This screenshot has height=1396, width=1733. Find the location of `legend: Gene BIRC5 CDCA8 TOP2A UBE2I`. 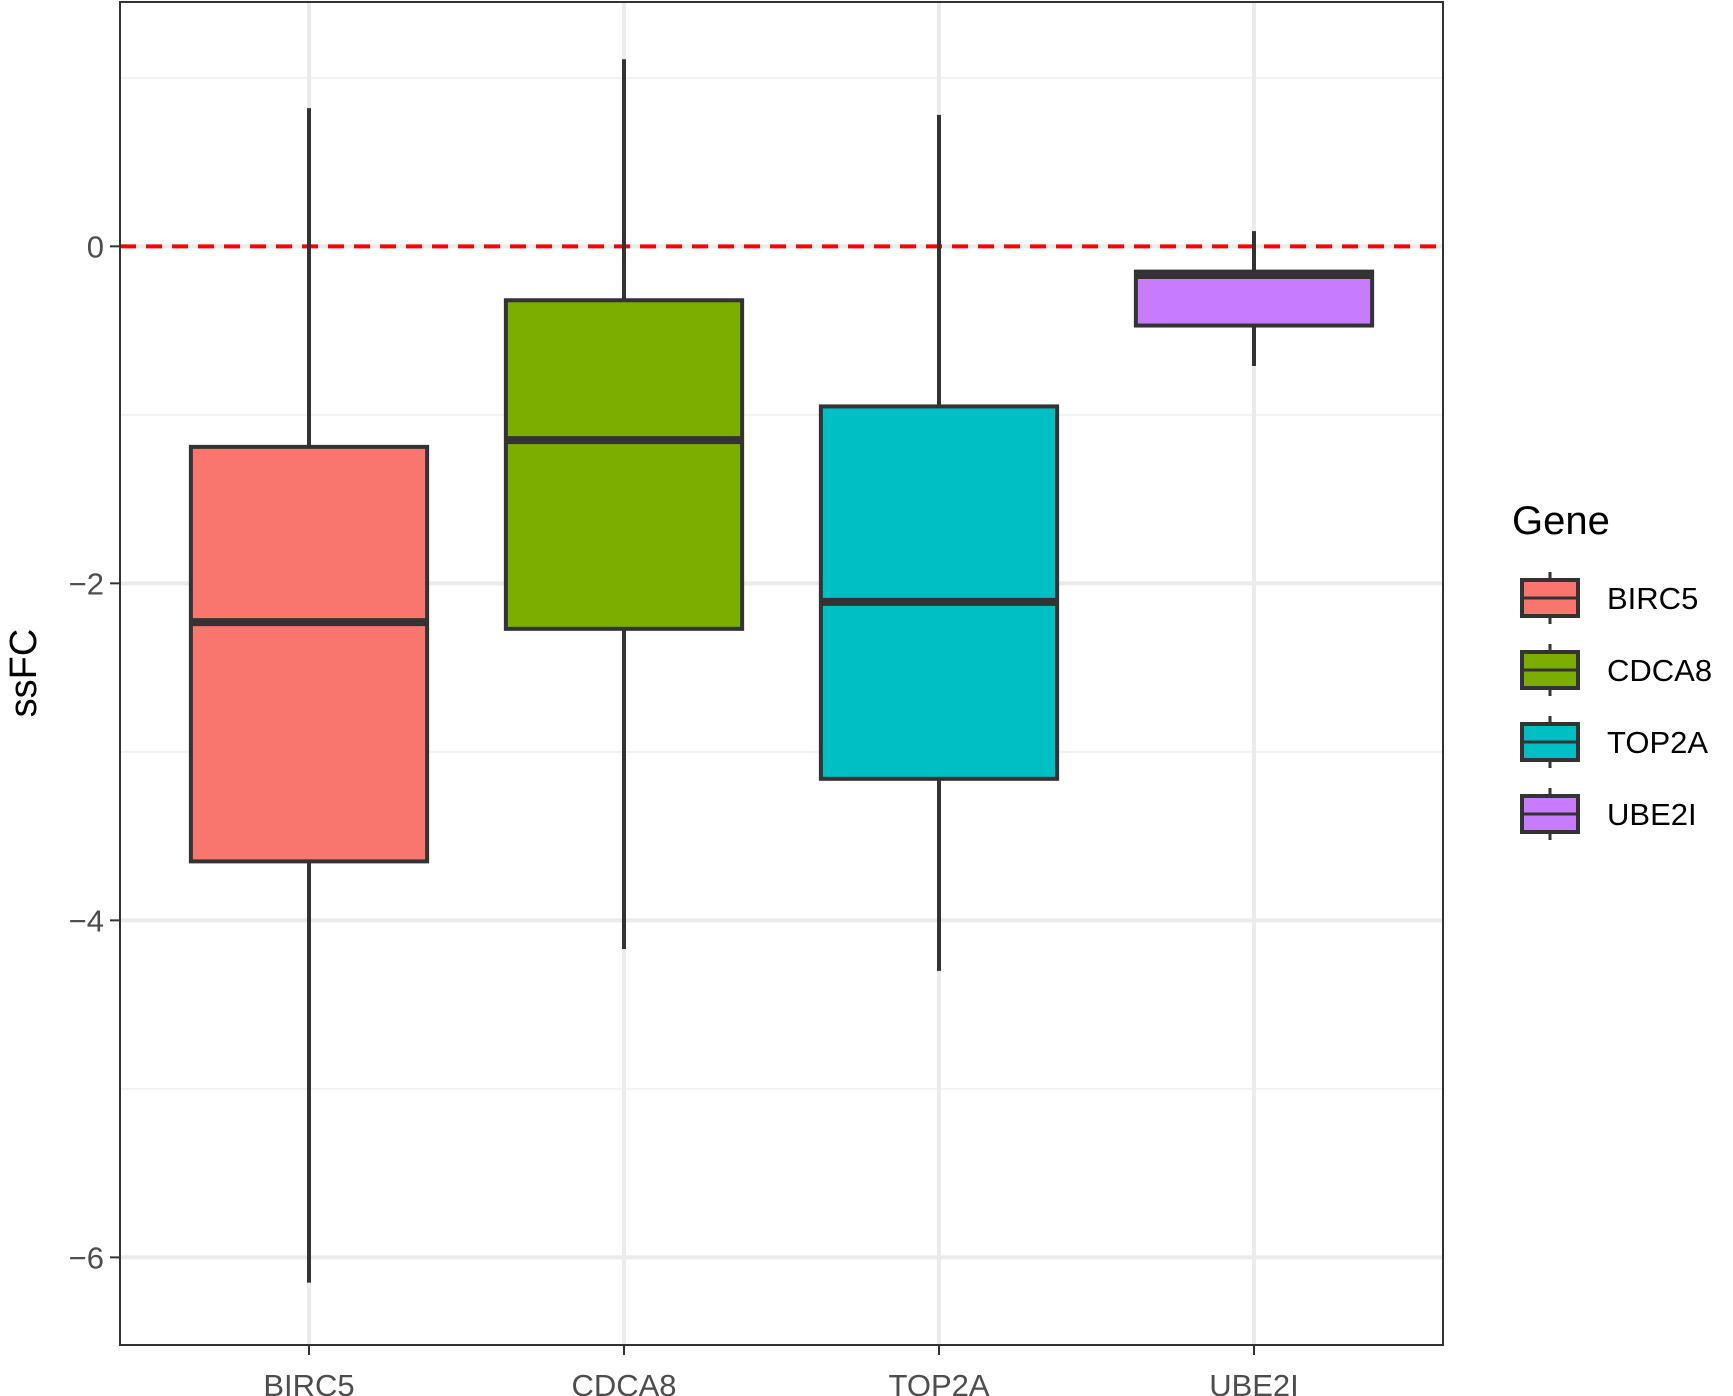

legend: Gene BIRC5 CDCA8 TOP2A UBE2I is located at coordinates (1612, 669).